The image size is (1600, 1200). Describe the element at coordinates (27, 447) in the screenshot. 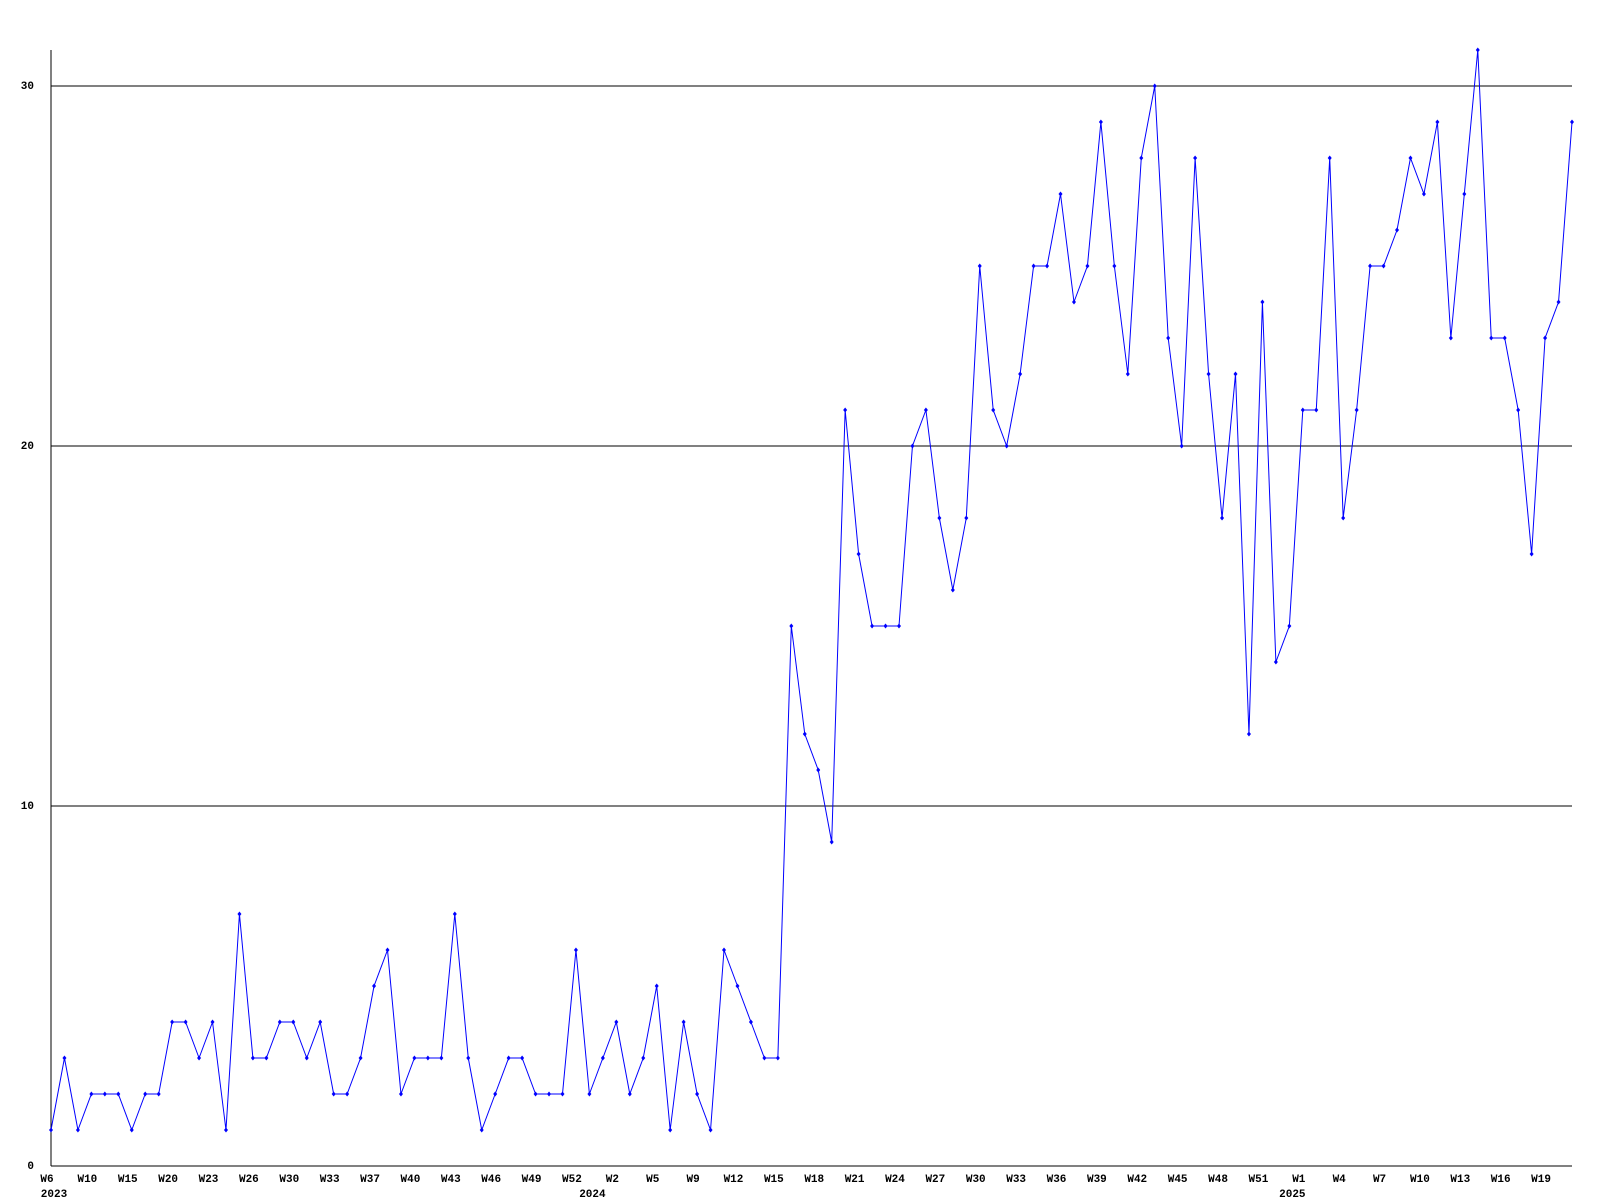

I see `y-tick-label: 20` at that location.